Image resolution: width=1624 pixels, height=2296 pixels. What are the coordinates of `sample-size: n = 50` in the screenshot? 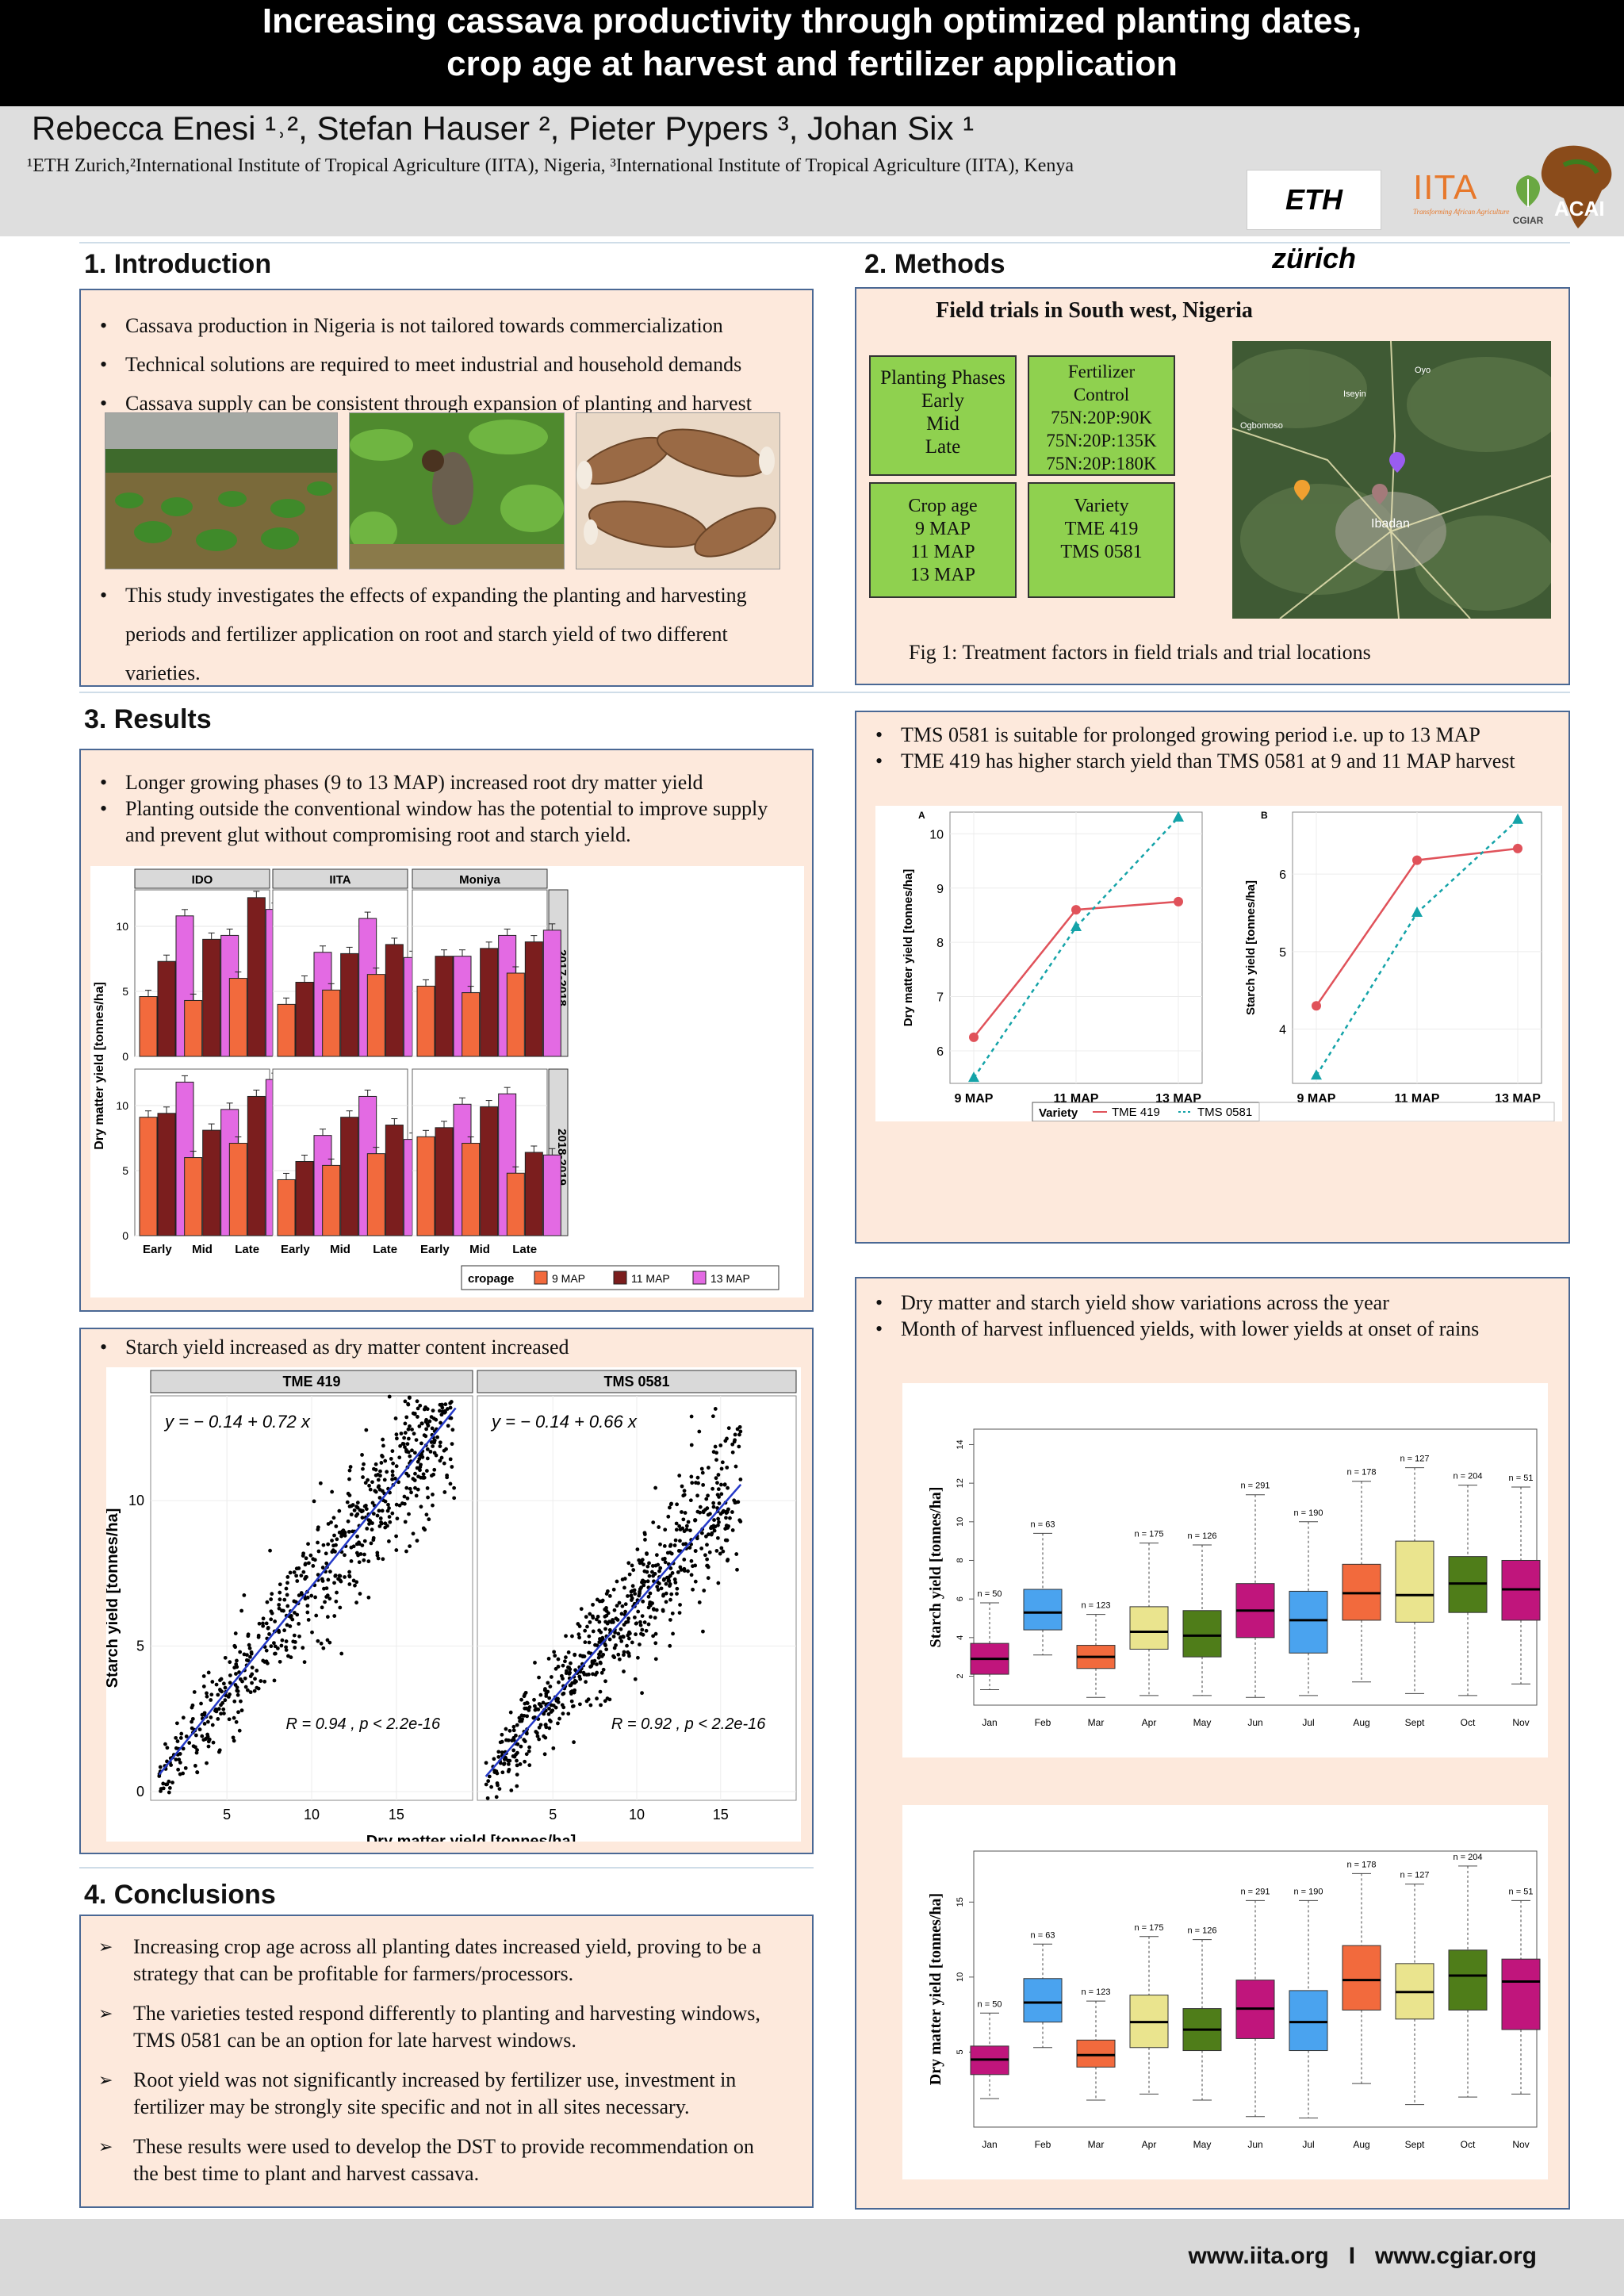 It's located at (990, 2004).